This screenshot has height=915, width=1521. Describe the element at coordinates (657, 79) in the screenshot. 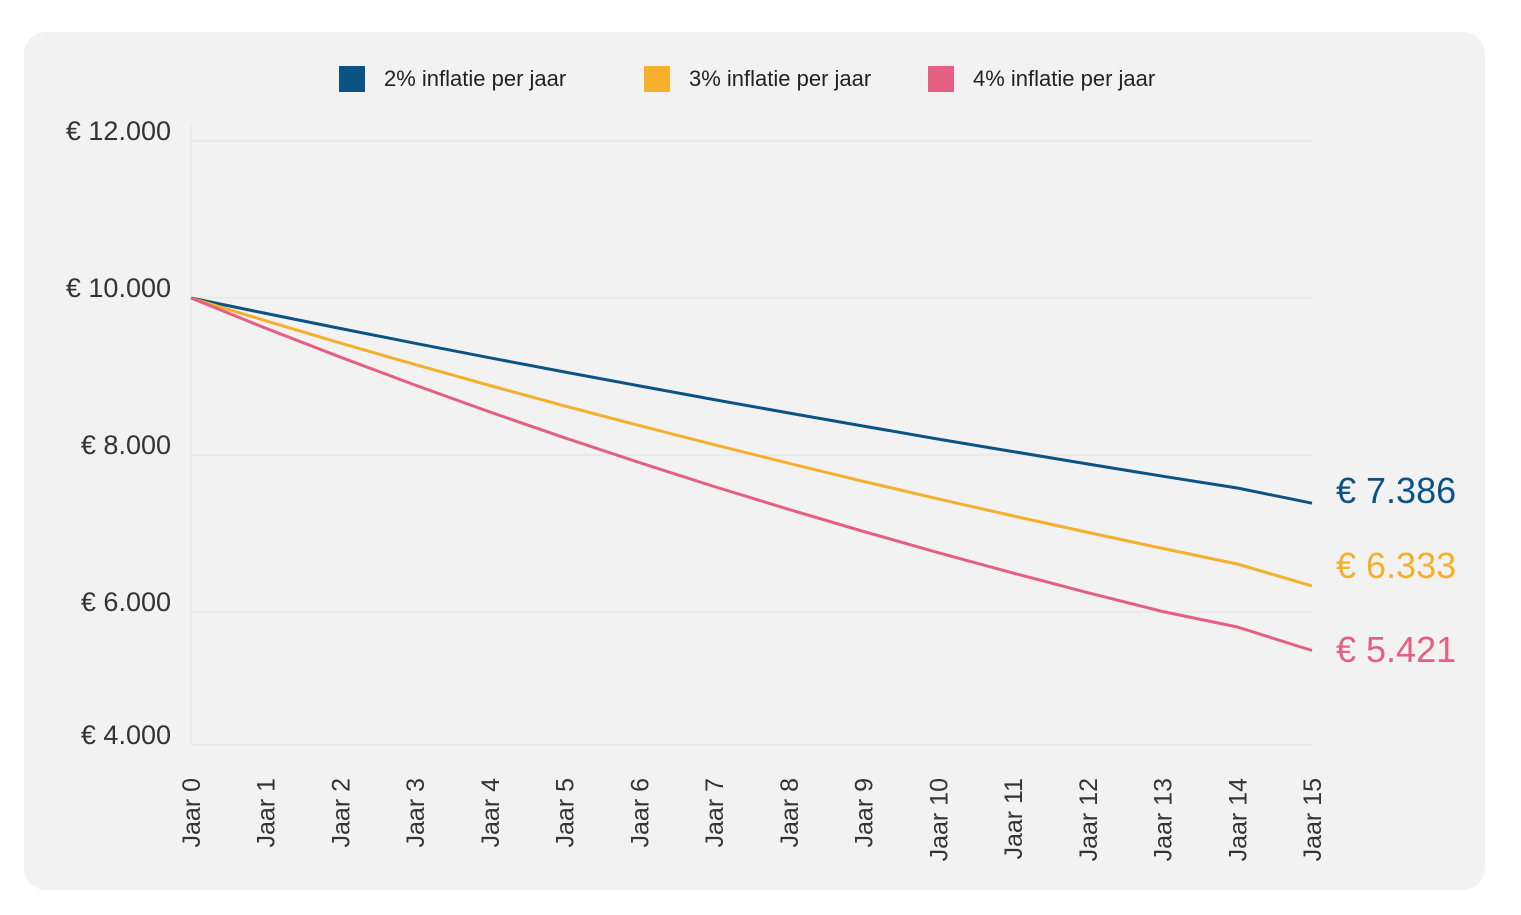

I see `legend-swatch-3pct` at that location.